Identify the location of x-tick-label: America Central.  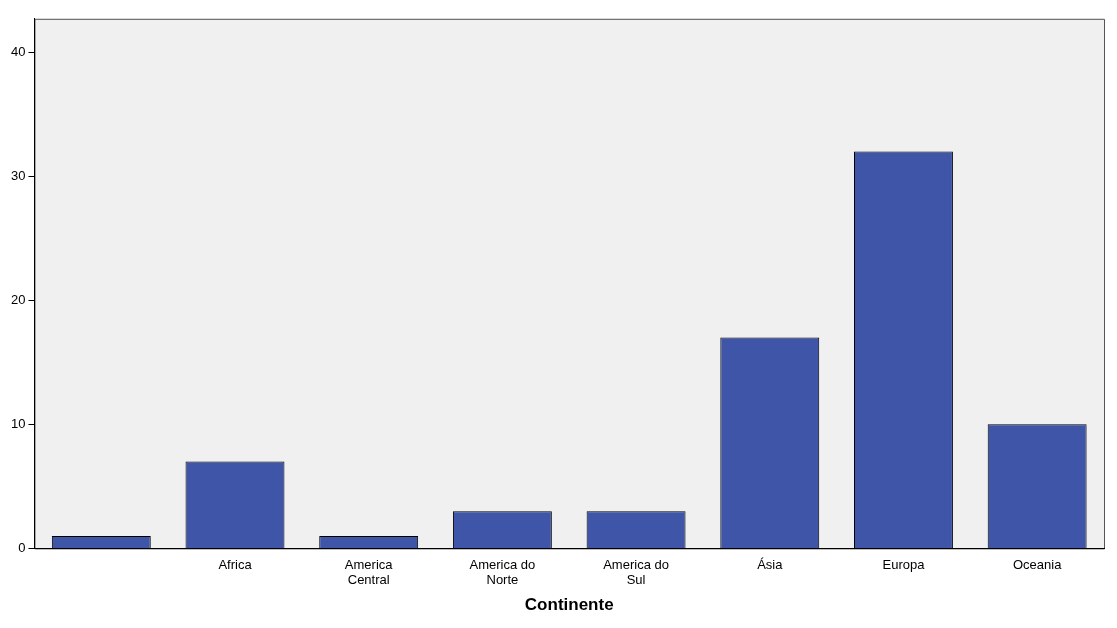
(369, 572).